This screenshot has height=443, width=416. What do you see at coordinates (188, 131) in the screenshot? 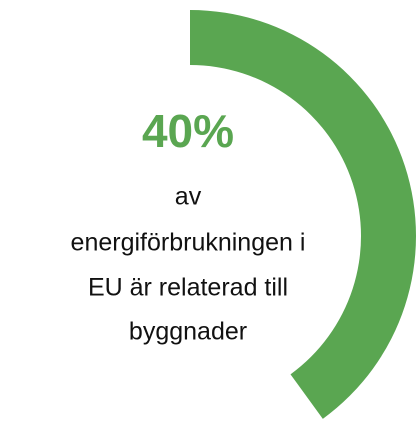
I see `value-label: 40%` at bounding box center [188, 131].